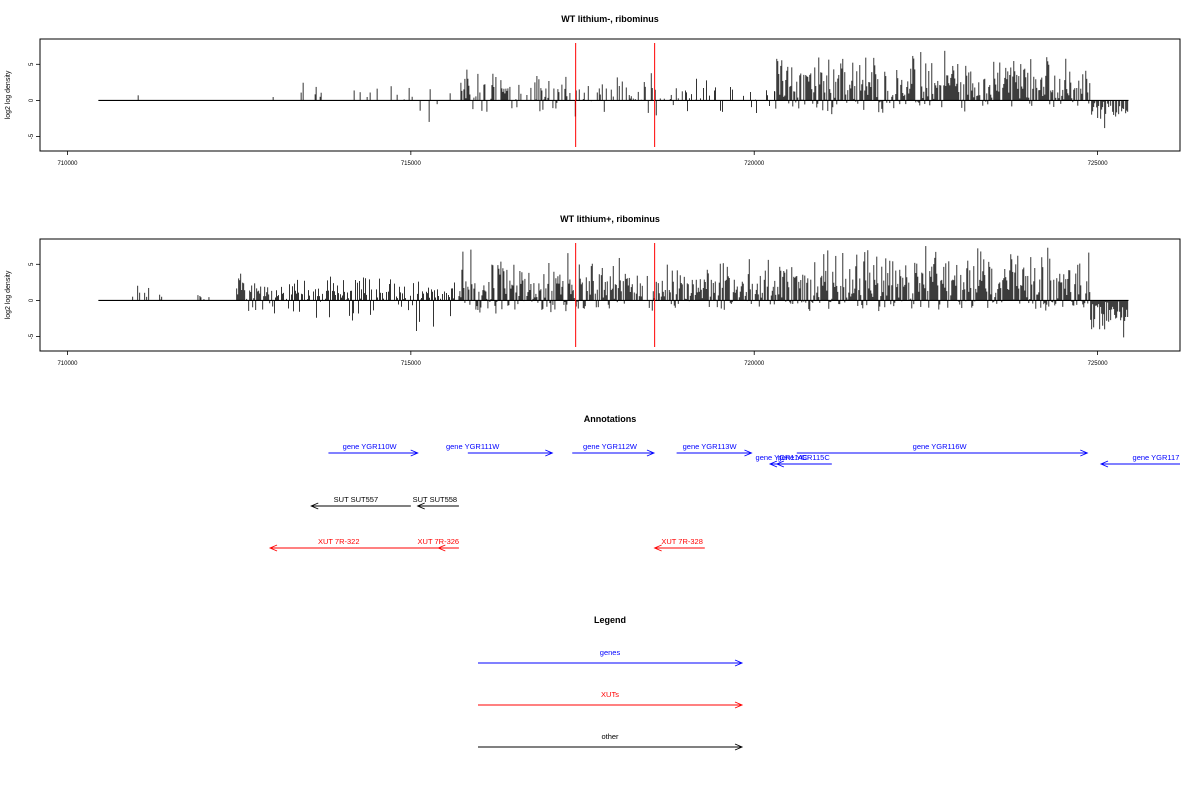 This screenshot has height=800, width=1200. Describe the element at coordinates (339, 541) in the screenshot. I see `feature-label: XUT 7R-322` at that location.